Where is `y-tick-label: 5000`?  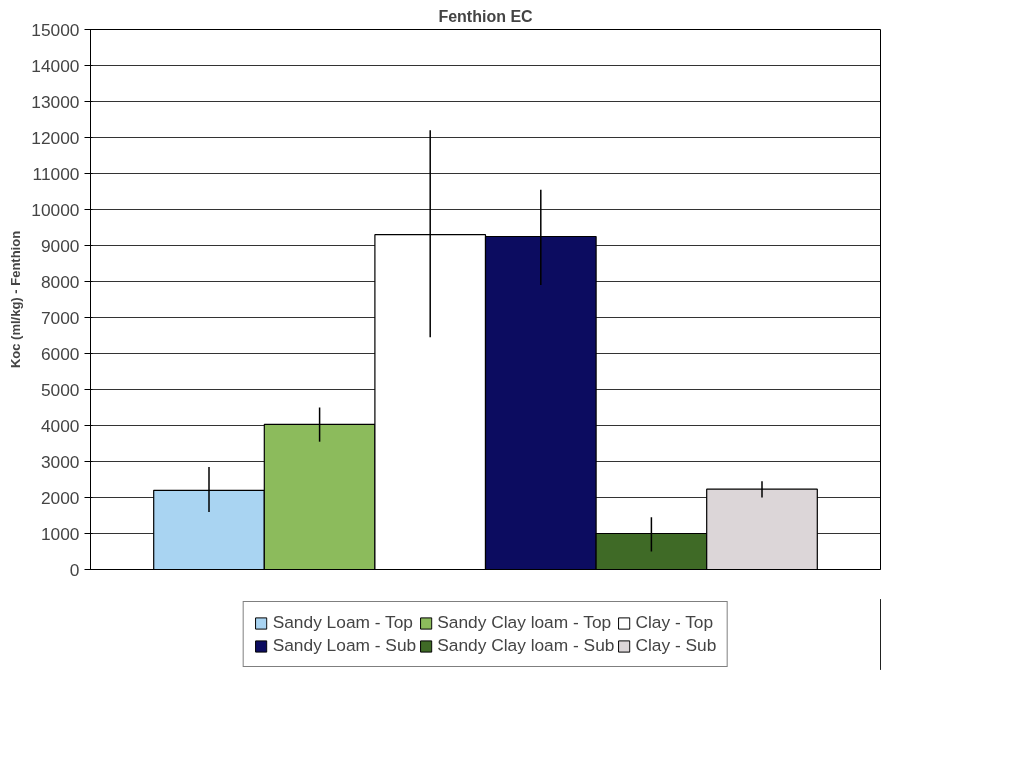 y-tick-label: 5000 is located at coordinates (60, 389).